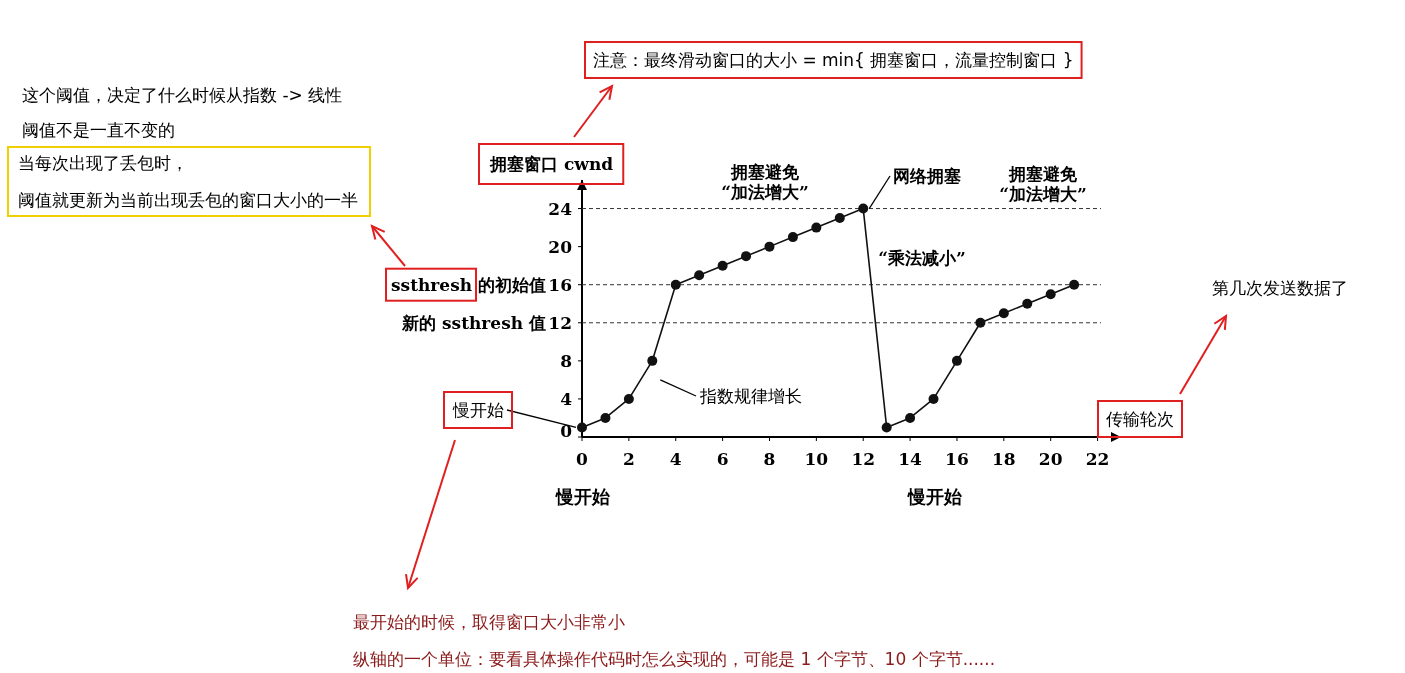  What do you see at coordinates (182, 95) in the screenshot?
I see `text: 这个阈值，决定了什么时候从指数 -> 线性` at bounding box center [182, 95].